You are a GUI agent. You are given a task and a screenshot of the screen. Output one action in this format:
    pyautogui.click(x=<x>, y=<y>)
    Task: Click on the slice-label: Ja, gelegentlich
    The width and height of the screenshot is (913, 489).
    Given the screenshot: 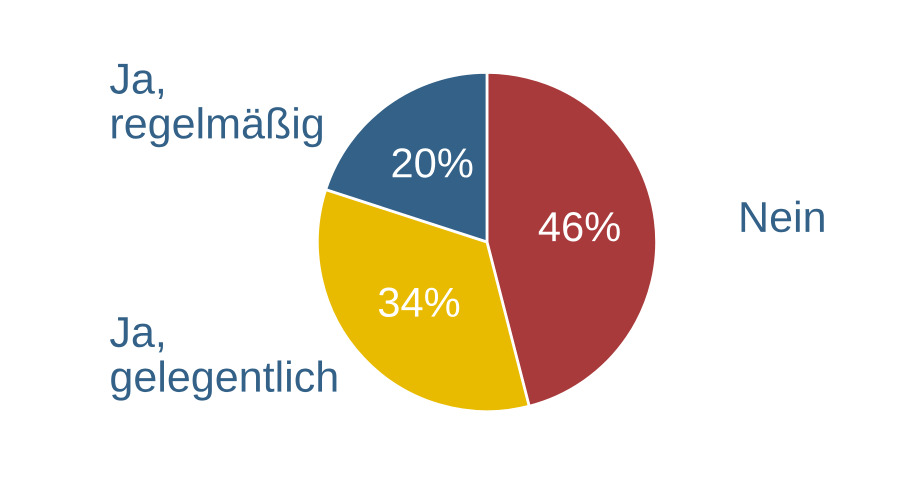 What is the action you would take?
    pyautogui.click(x=223, y=359)
    